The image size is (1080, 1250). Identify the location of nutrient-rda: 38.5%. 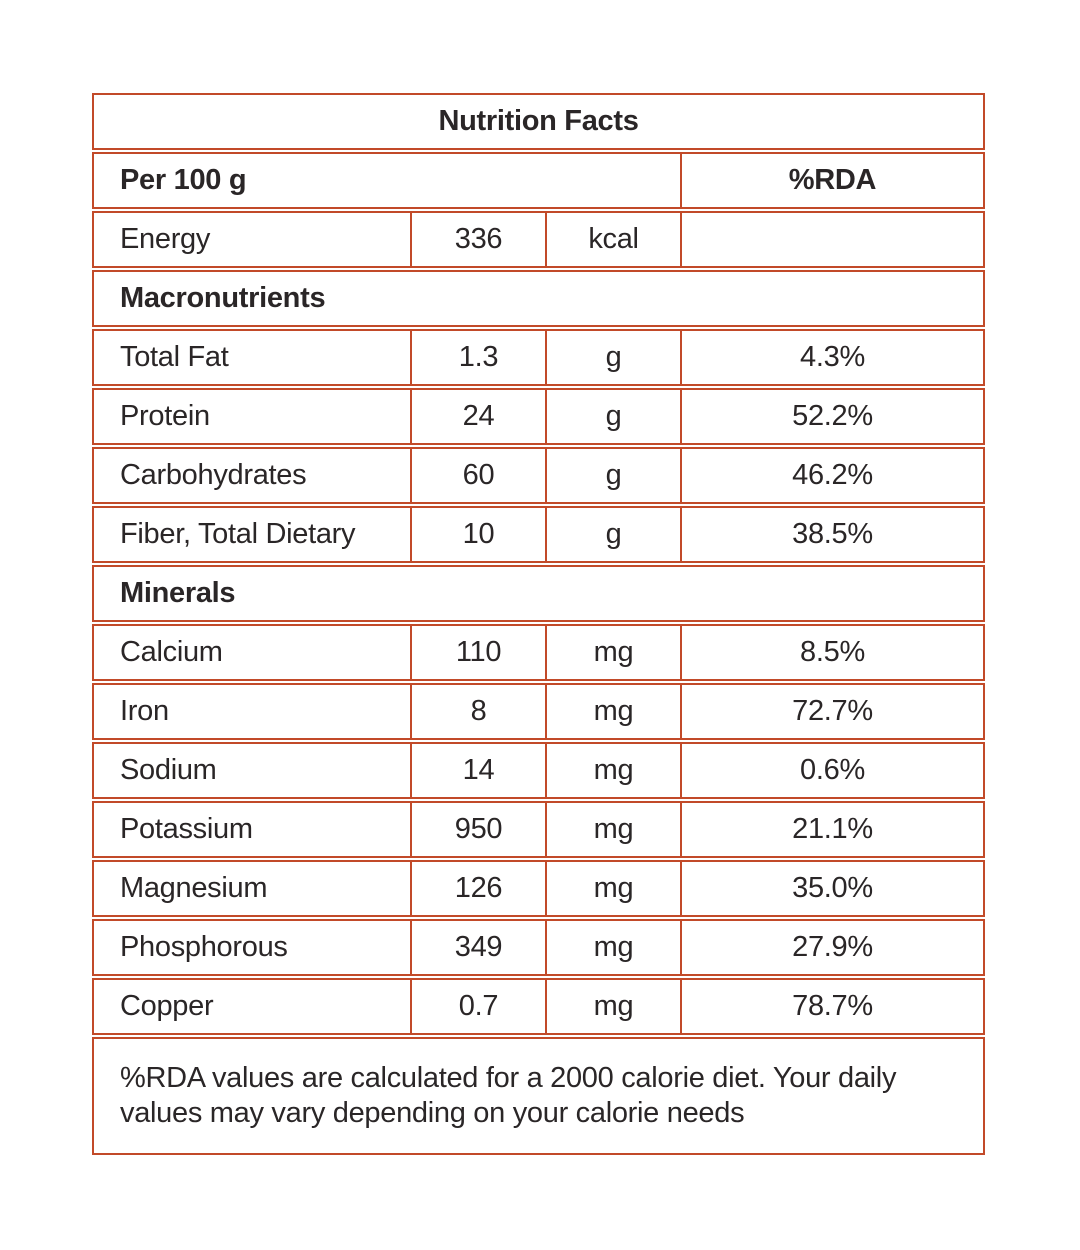
(831, 534).